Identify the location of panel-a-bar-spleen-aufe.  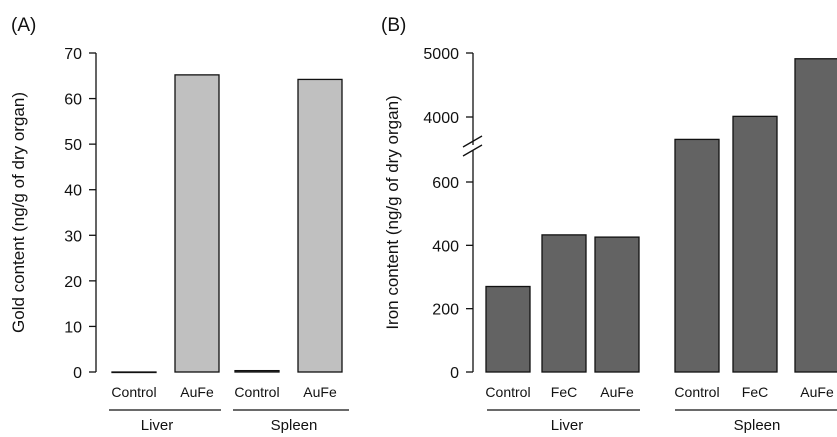
(320, 225).